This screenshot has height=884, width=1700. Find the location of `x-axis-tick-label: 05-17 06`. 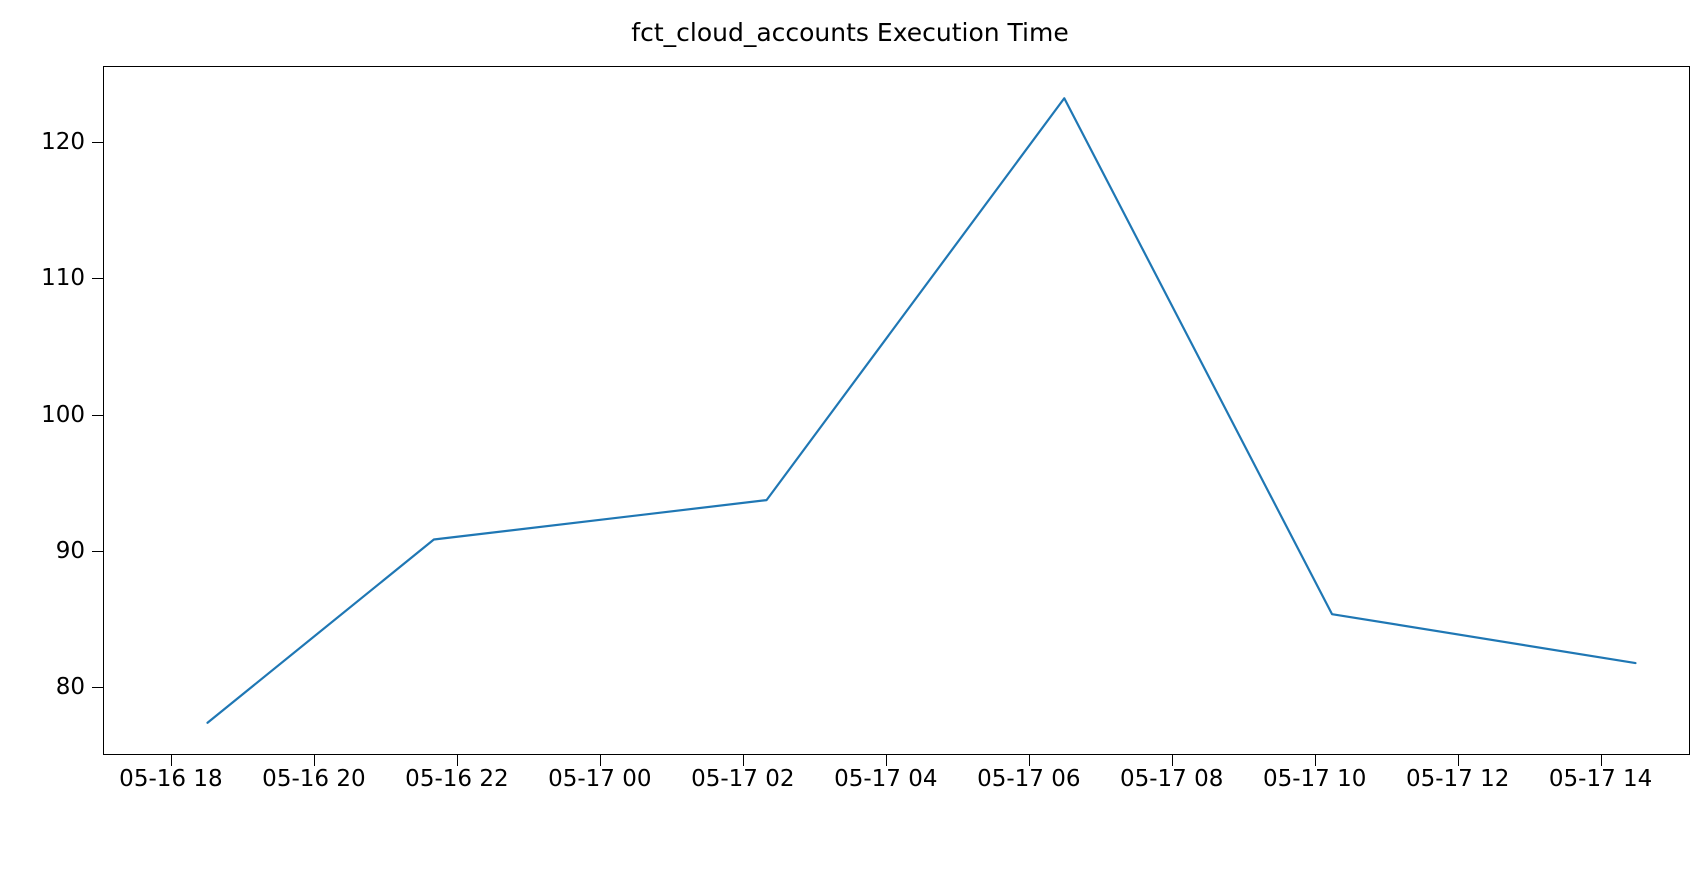

x-axis-tick-label: 05-17 06 is located at coordinates (1029, 779).